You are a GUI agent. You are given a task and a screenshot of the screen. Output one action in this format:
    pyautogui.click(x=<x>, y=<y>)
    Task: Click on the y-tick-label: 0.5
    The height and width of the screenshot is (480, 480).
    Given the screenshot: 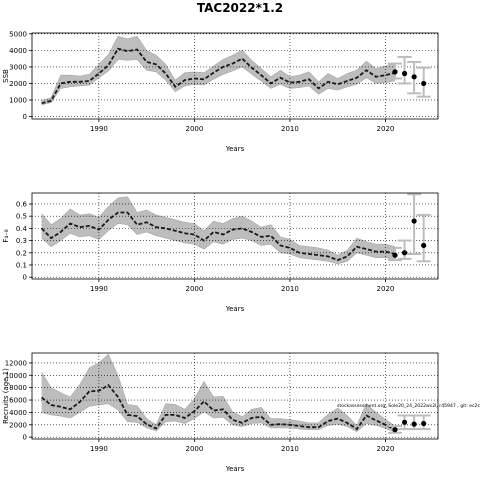 What is the action you would take?
    pyautogui.click(x=21, y=217)
    